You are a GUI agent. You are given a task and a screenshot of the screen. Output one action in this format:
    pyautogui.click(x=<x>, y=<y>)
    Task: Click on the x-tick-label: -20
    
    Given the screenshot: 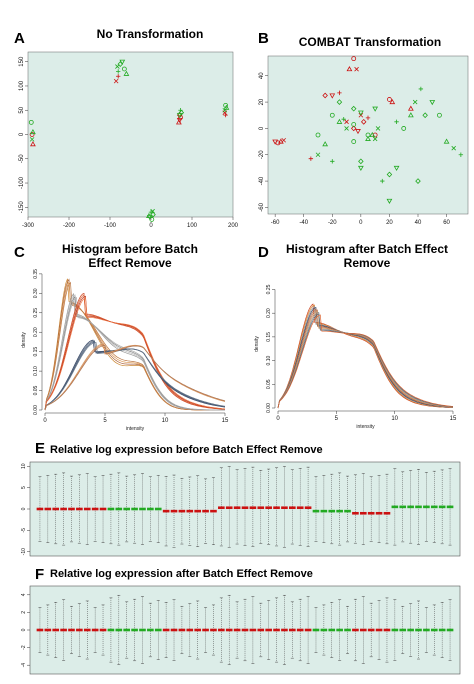 What is the action you would take?
    pyautogui.click(x=332, y=223)
    